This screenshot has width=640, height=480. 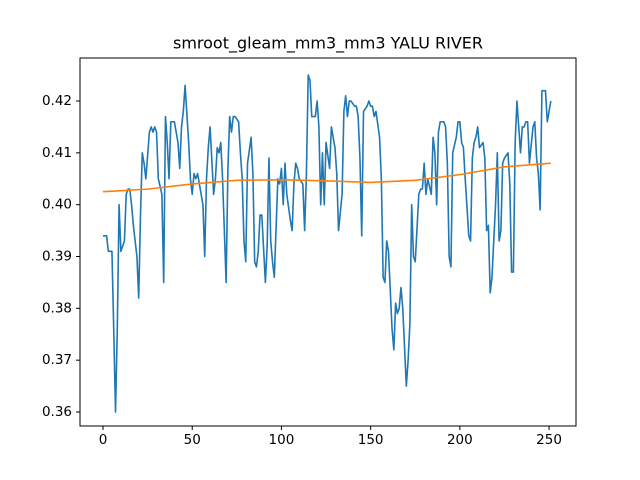 I want to click on y-tick-label: 0.40, so click(x=57, y=205).